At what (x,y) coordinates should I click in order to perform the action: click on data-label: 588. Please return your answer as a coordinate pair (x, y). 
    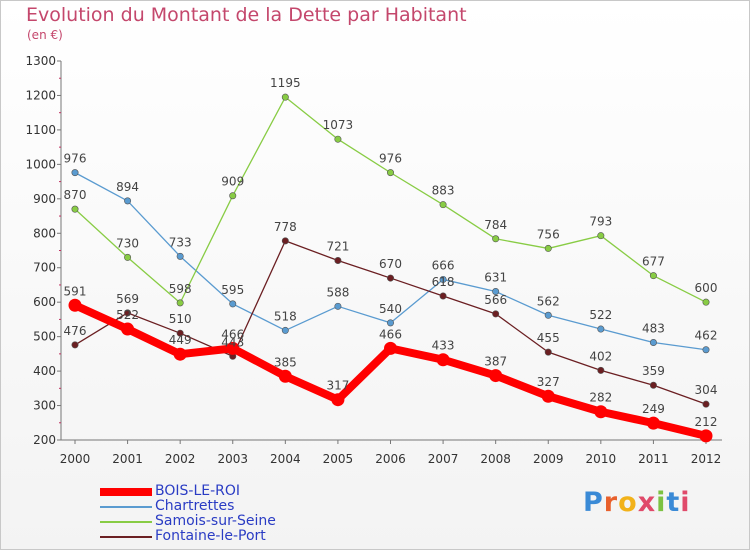
    Looking at the image, I should click on (337, 292).